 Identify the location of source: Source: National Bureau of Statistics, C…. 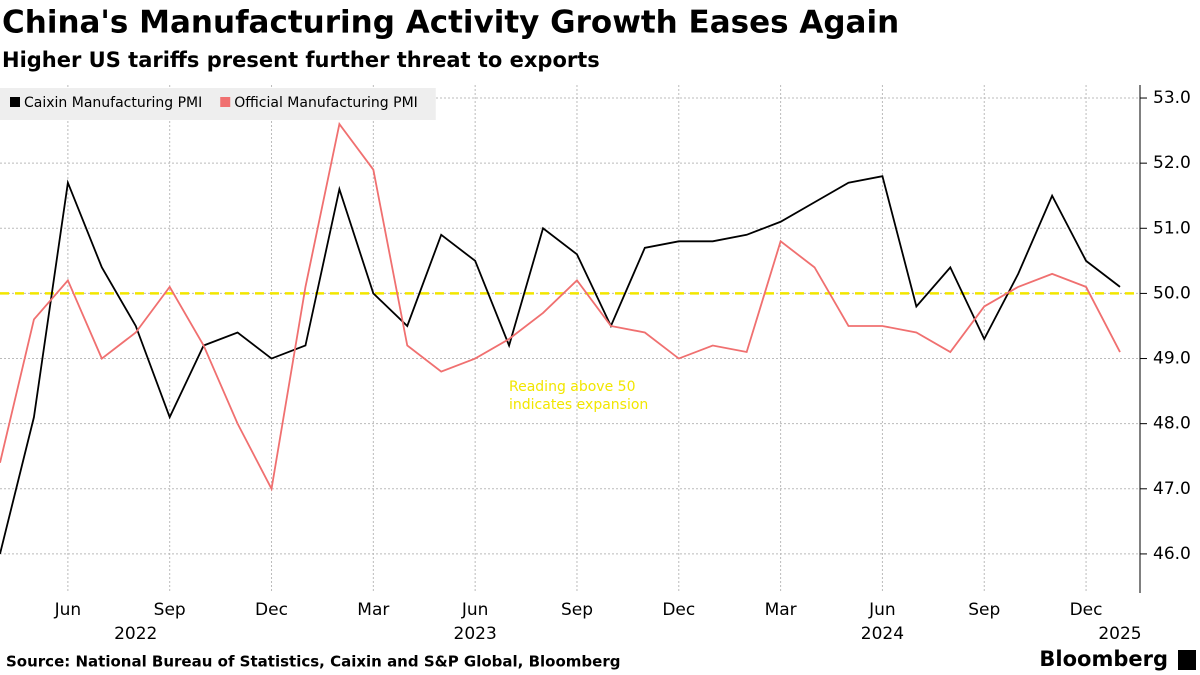
(313, 662).